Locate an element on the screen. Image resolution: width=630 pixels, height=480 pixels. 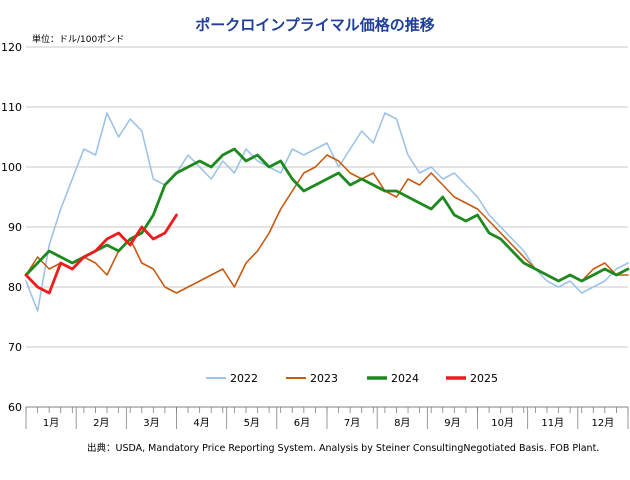
y-tick-label-120: 120 is located at coordinates (11, 47).